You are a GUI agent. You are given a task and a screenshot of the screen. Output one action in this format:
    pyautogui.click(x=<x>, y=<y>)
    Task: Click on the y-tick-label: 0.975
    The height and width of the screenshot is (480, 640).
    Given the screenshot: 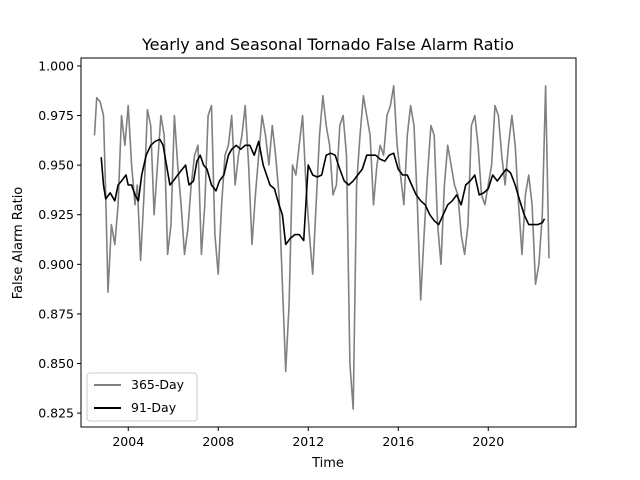 What is the action you would take?
    pyautogui.click(x=56, y=115)
    